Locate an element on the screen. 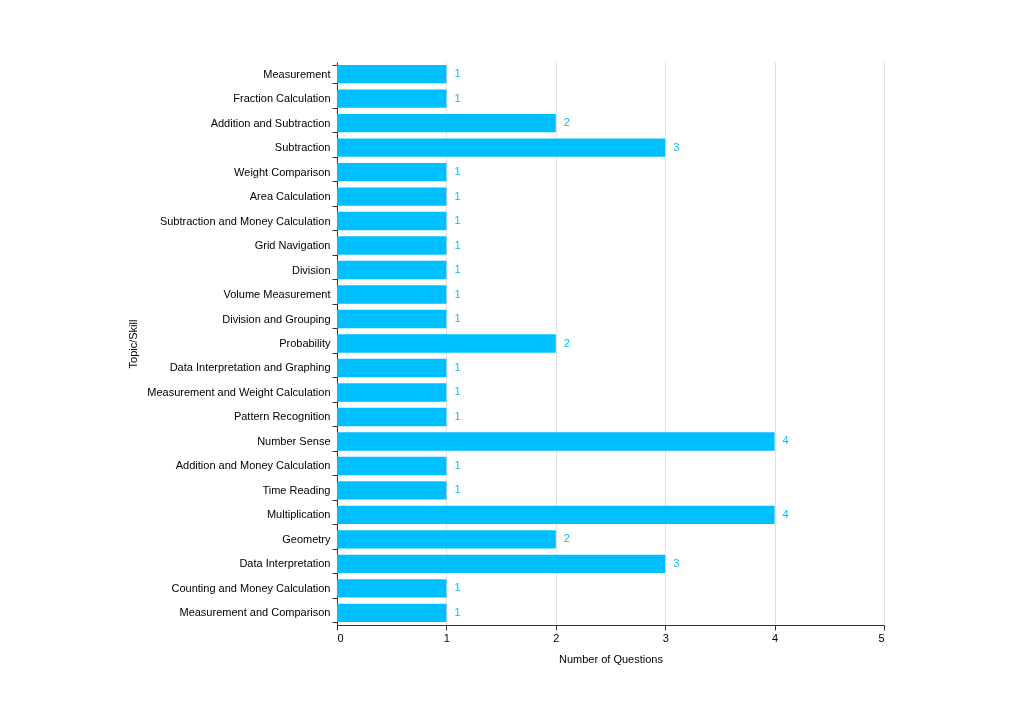  x-tick-label: 2 is located at coordinates (556, 637).